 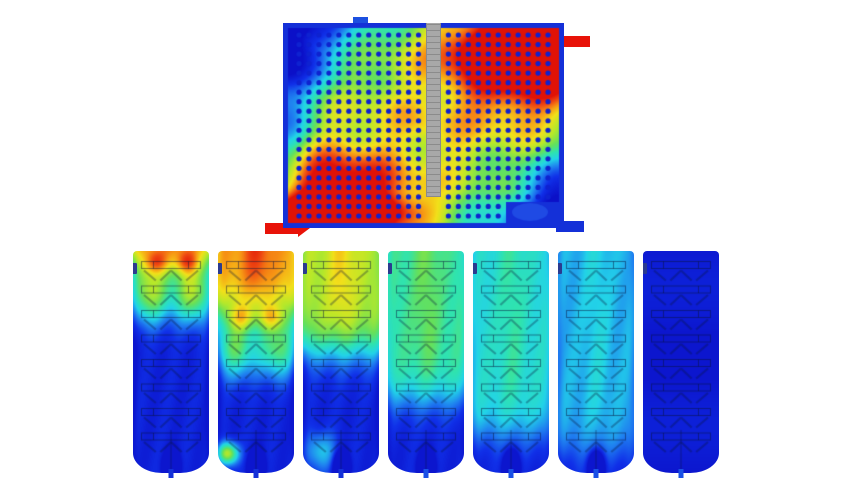 I want to click on section-t5, so click(x=511, y=364).